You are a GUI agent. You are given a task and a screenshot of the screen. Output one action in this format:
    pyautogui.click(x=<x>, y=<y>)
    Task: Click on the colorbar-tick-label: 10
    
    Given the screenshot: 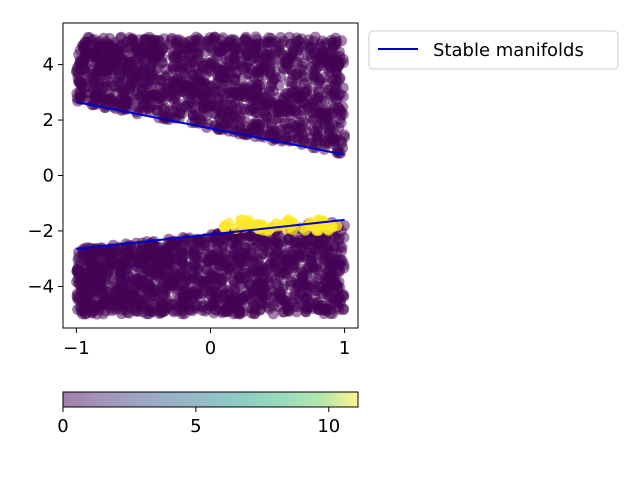 What is the action you would take?
    pyautogui.click(x=328, y=426)
    